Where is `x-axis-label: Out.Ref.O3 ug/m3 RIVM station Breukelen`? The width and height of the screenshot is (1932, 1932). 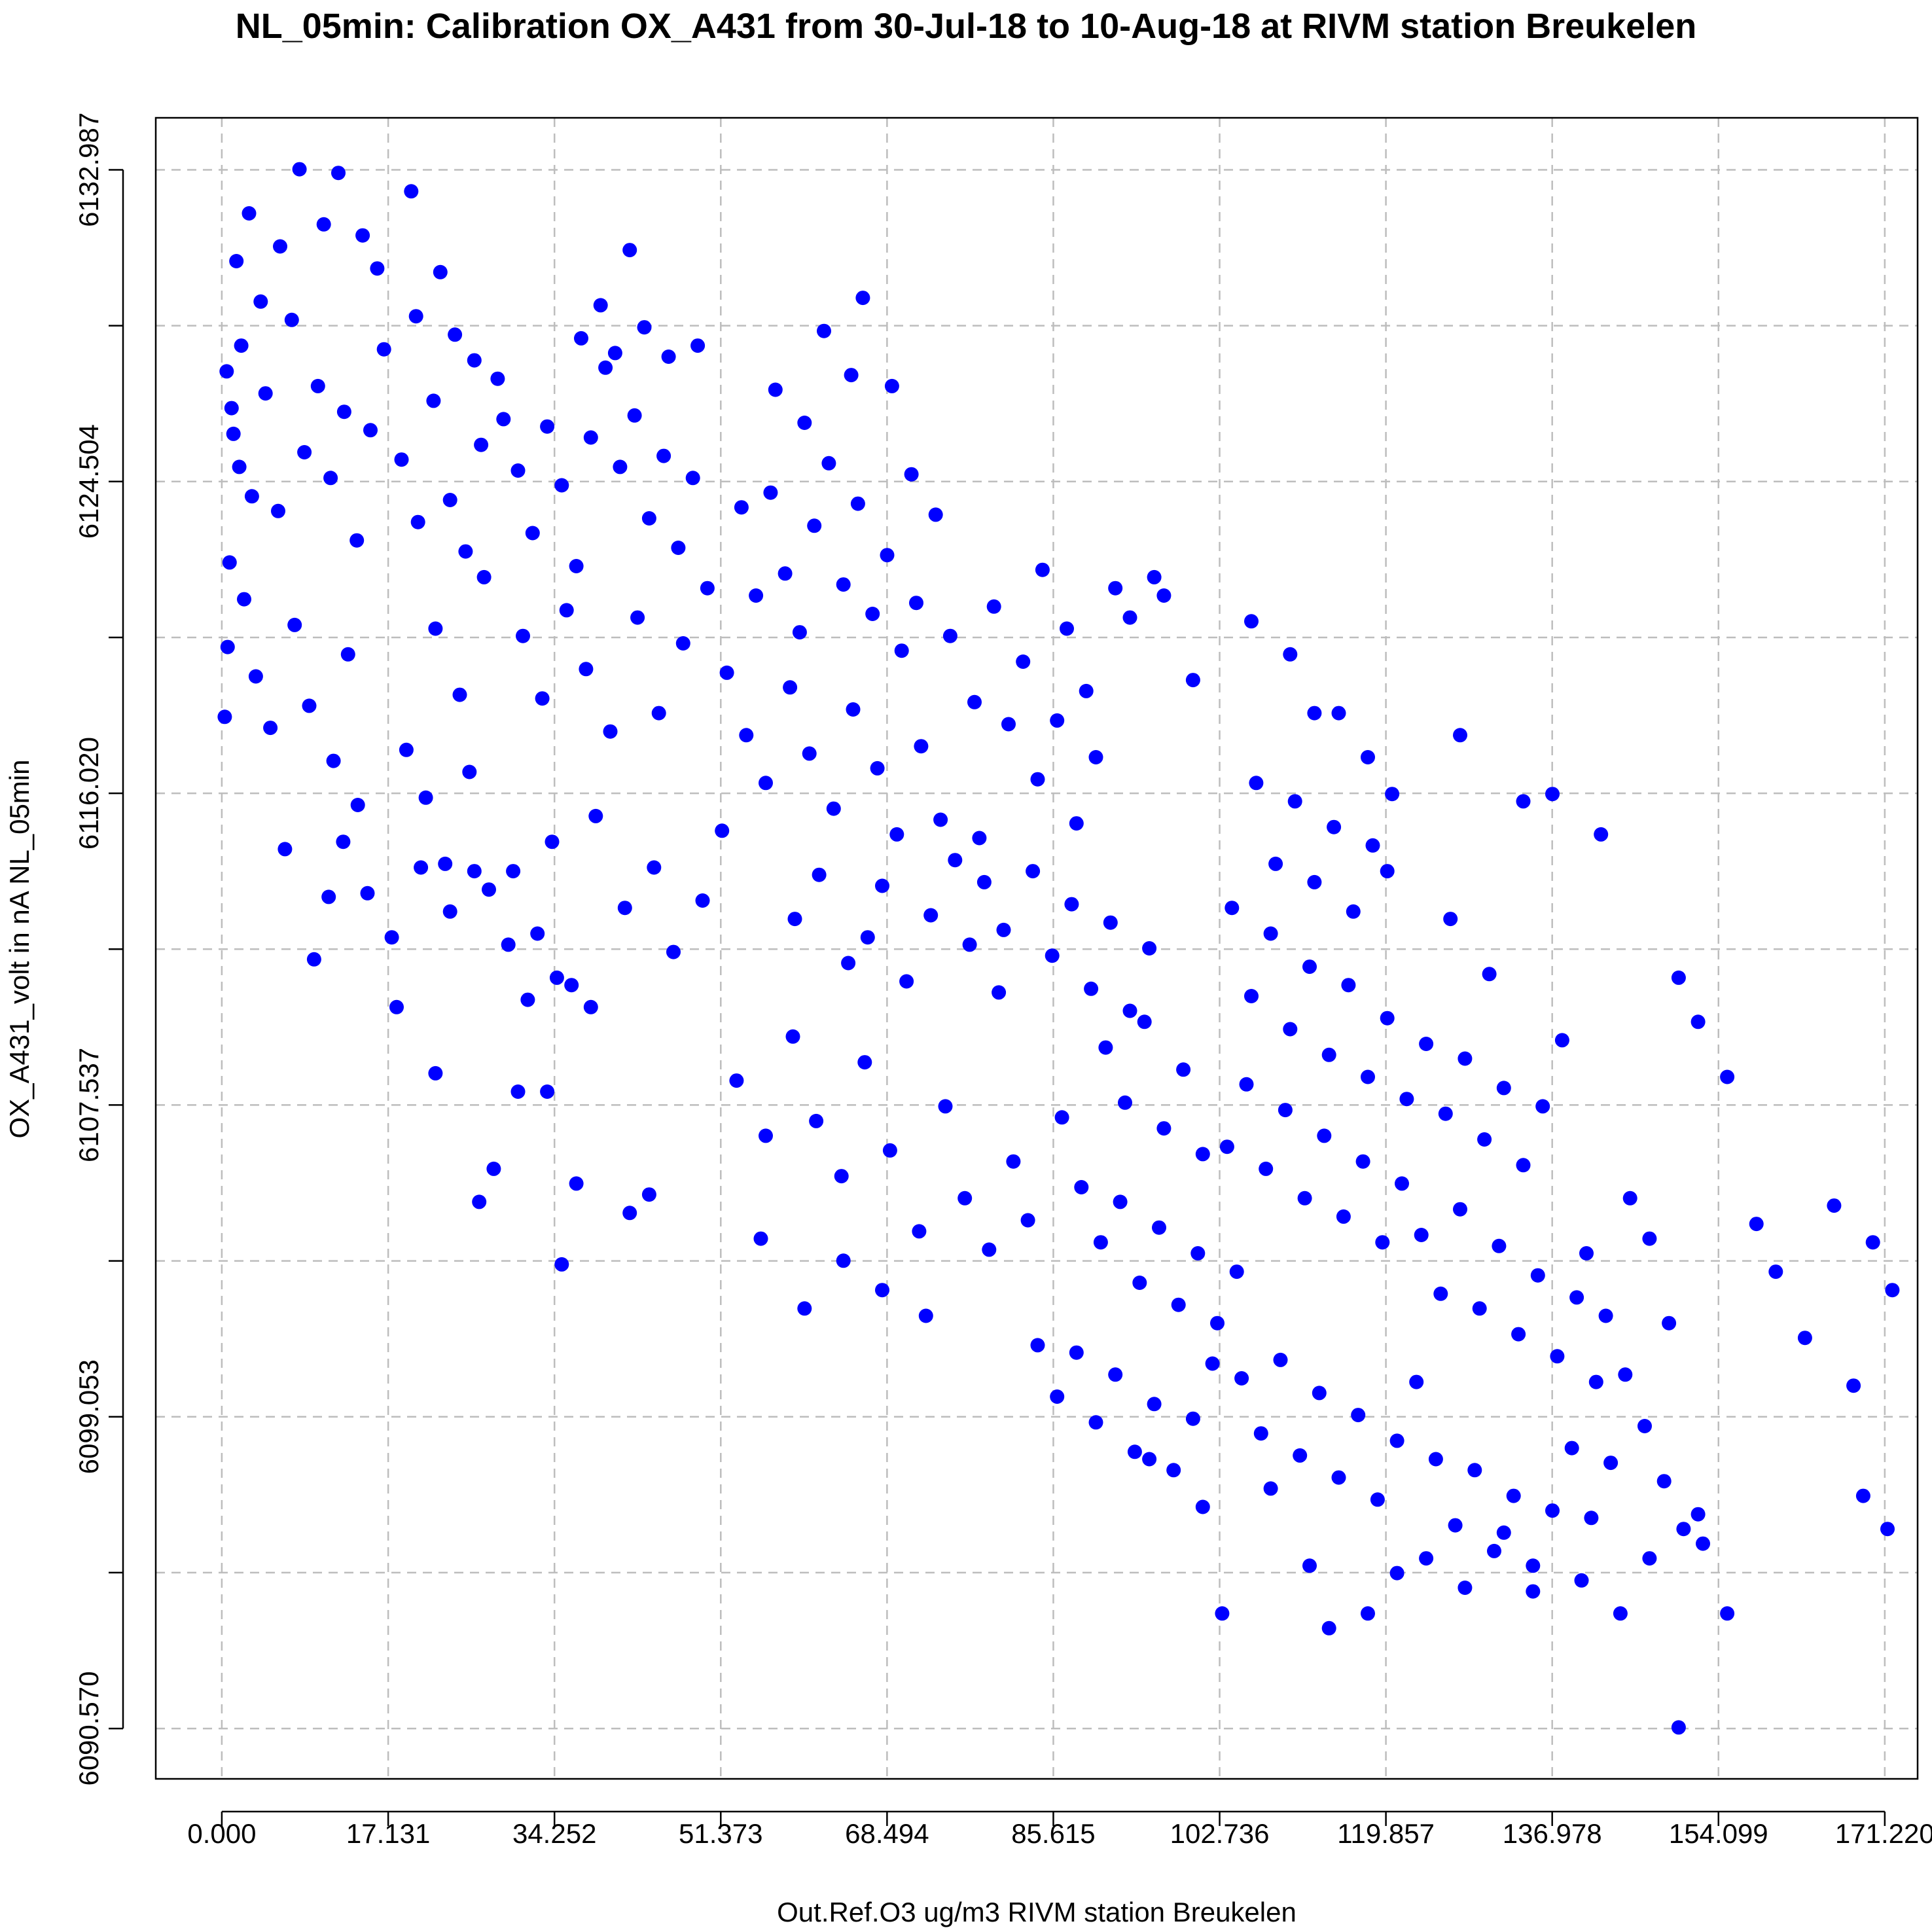
x-axis-label: Out.Ref.O3 ug/m3 RIVM station Breukelen is located at coordinates (1037, 1912).